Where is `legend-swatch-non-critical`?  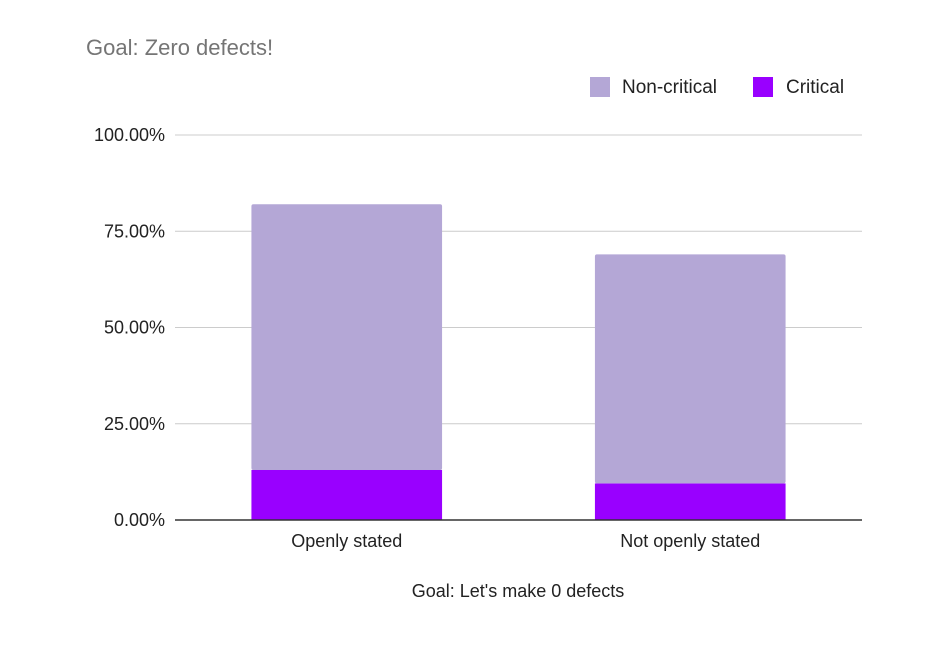
legend-swatch-non-critical is located at coordinates (600, 87).